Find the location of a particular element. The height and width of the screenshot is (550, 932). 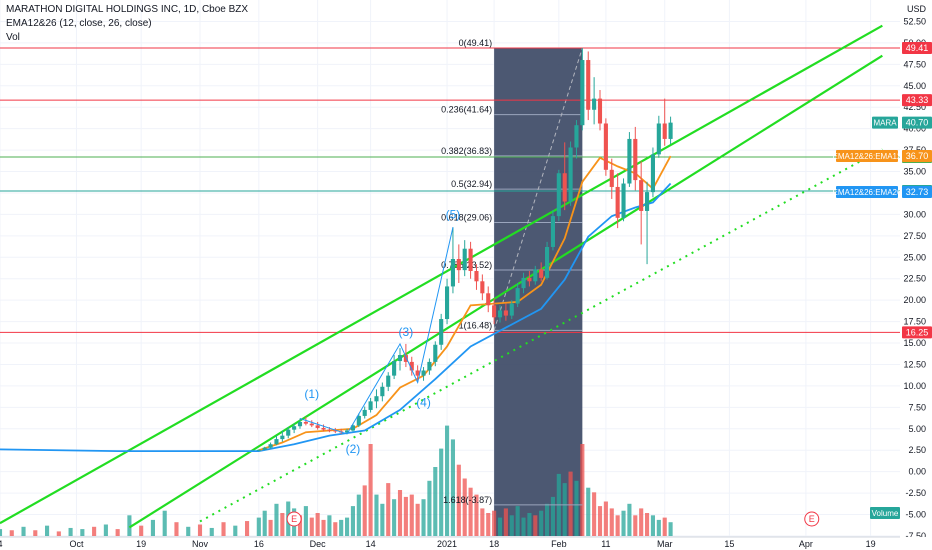

earnings-icon-label: E is located at coordinates (294, 519).